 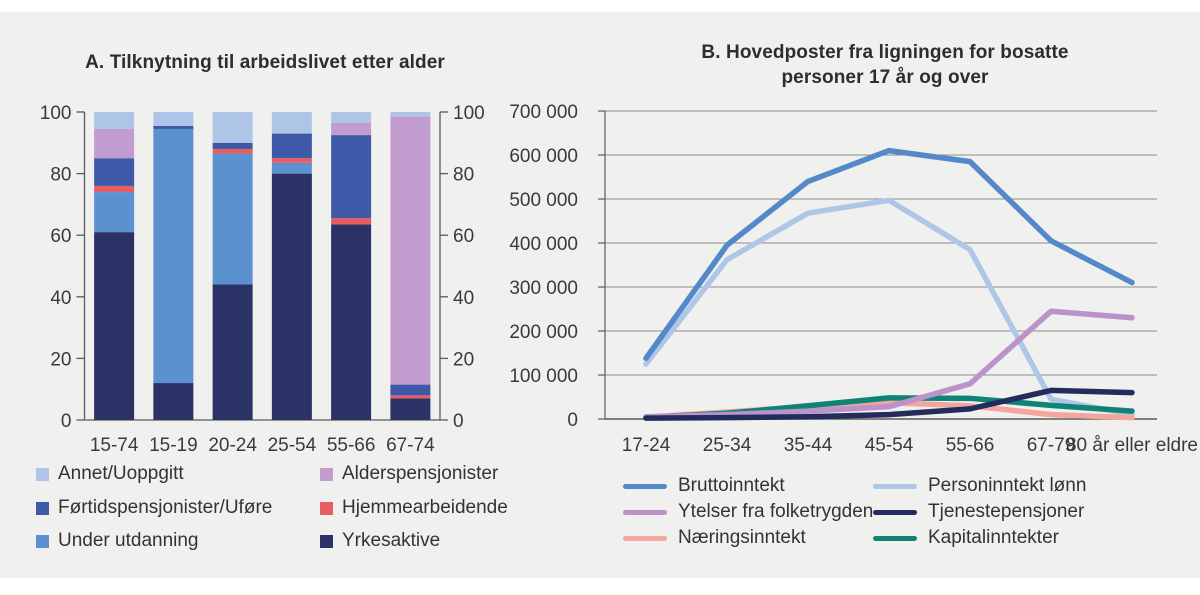 What do you see at coordinates (420, 473) in the screenshot?
I see `legend-label: Alderspensjonister` at bounding box center [420, 473].